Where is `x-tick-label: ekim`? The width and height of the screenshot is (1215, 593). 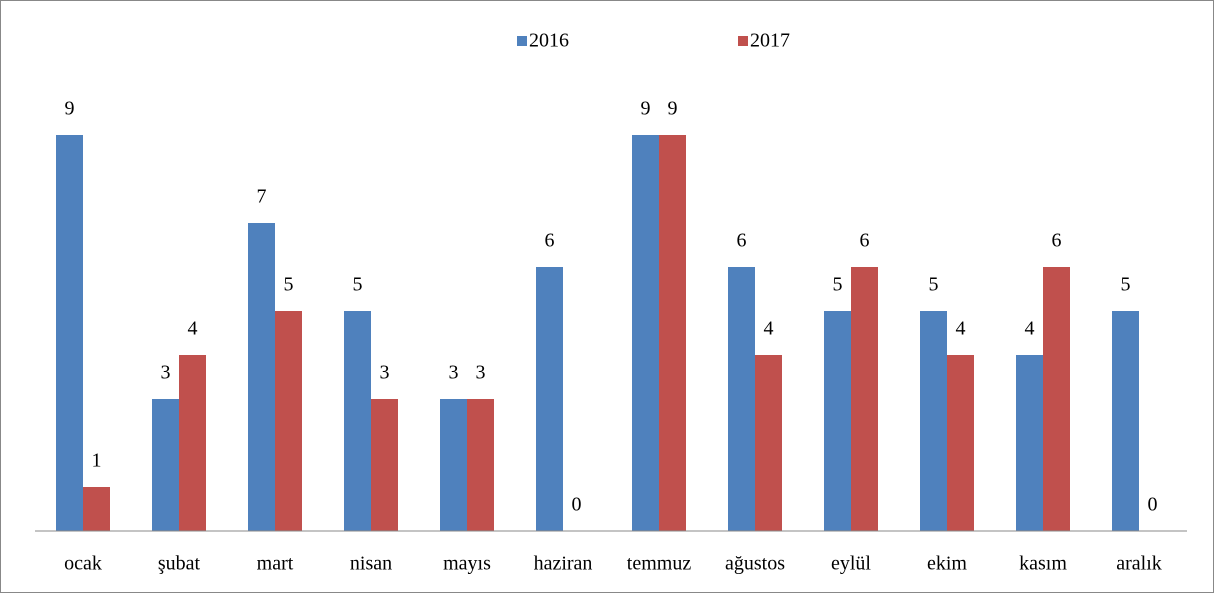 x-tick-label: ekim is located at coordinates (947, 564).